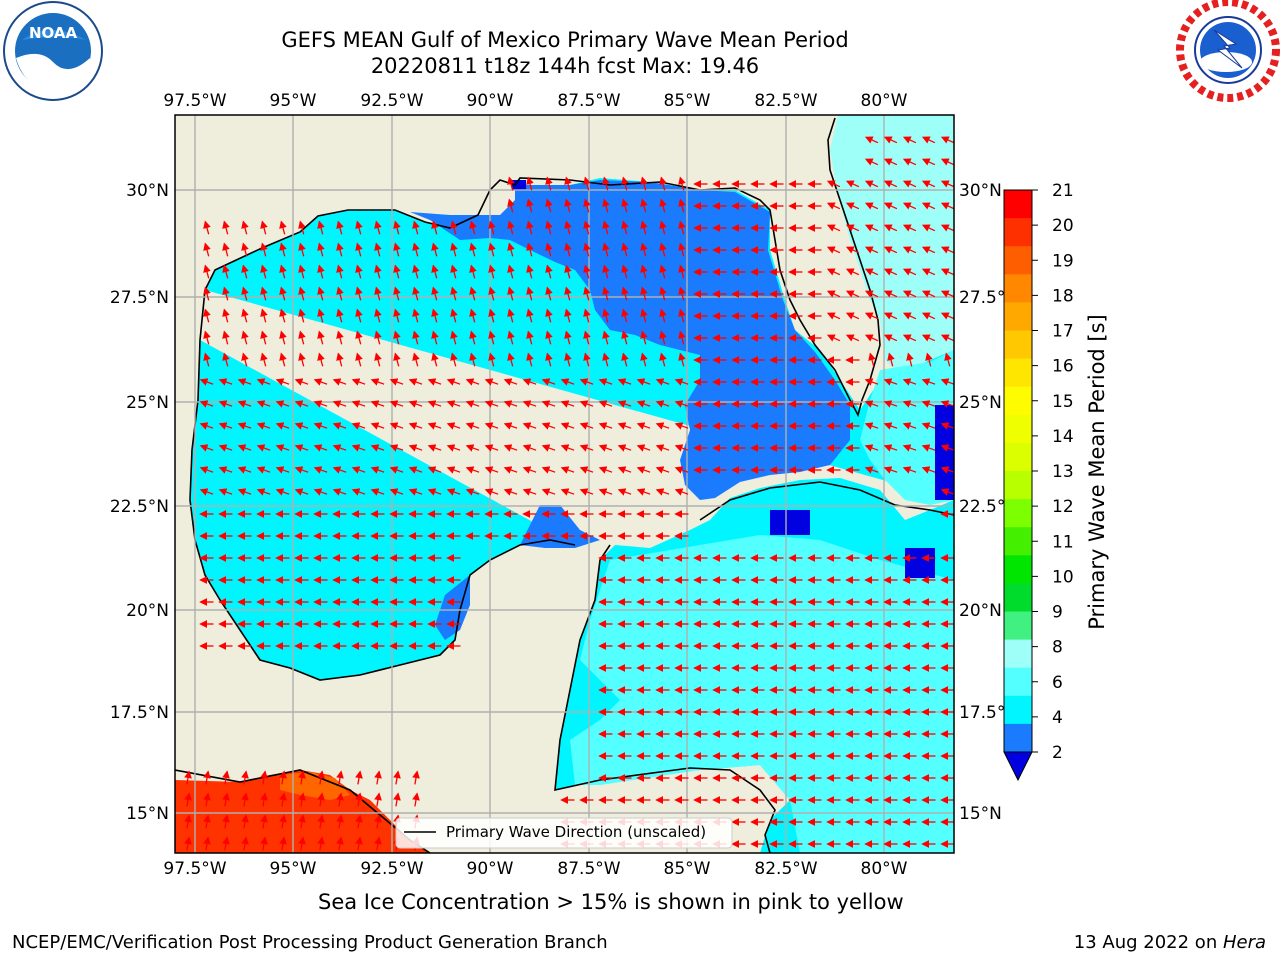  Describe the element at coordinates (790, 522) in the screenshot. I see `cayman-shadow-patch` at that location.